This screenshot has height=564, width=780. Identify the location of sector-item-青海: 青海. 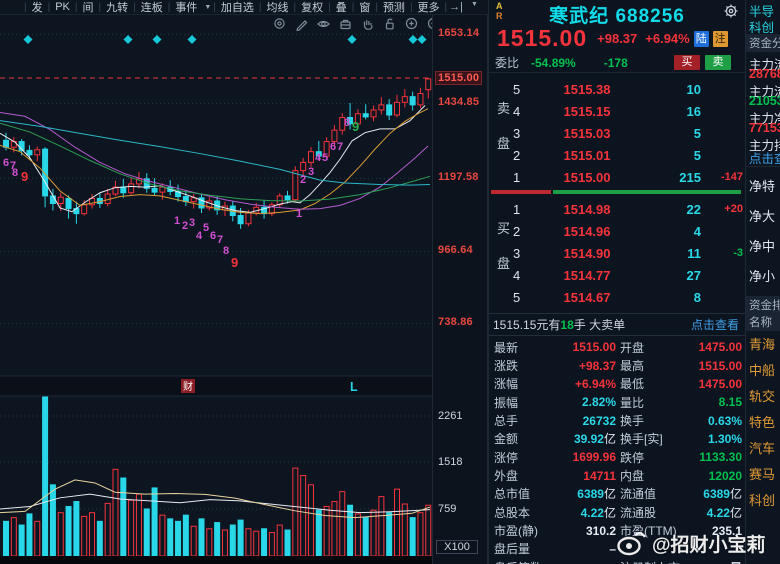
(762, 344).